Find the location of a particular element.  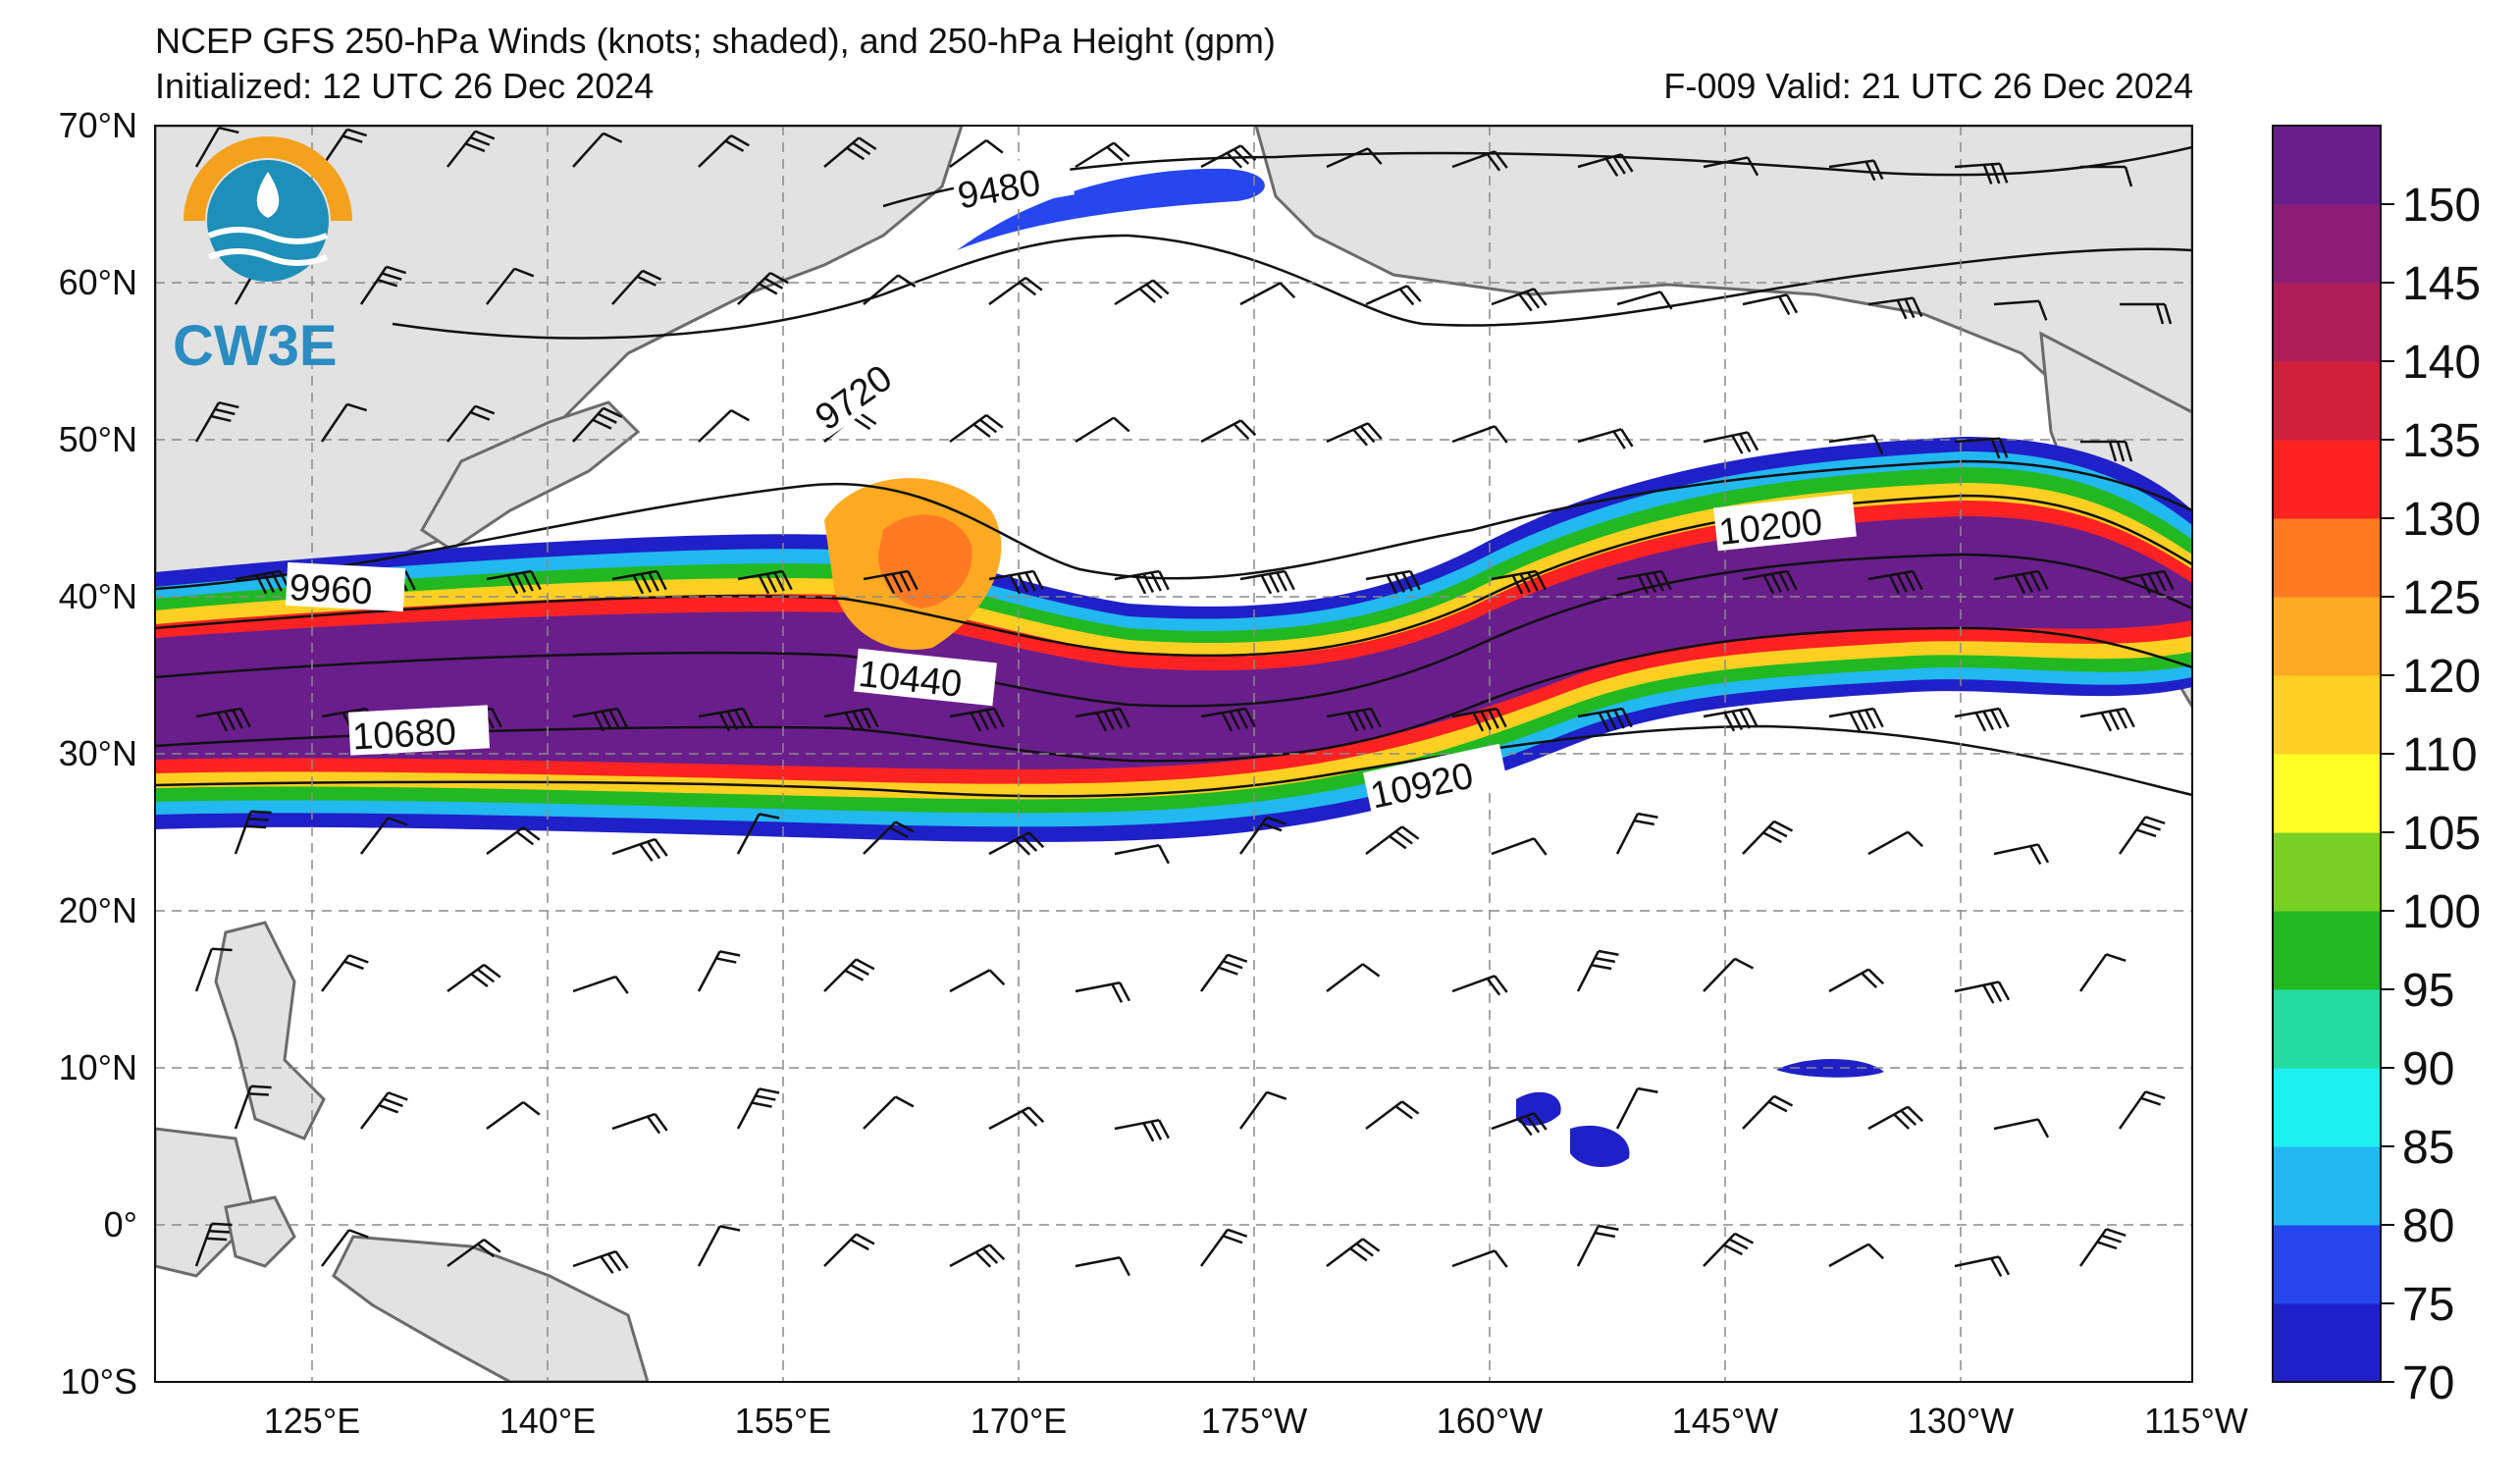

lon-label: 140°E is located at coordinates (547, 1421).